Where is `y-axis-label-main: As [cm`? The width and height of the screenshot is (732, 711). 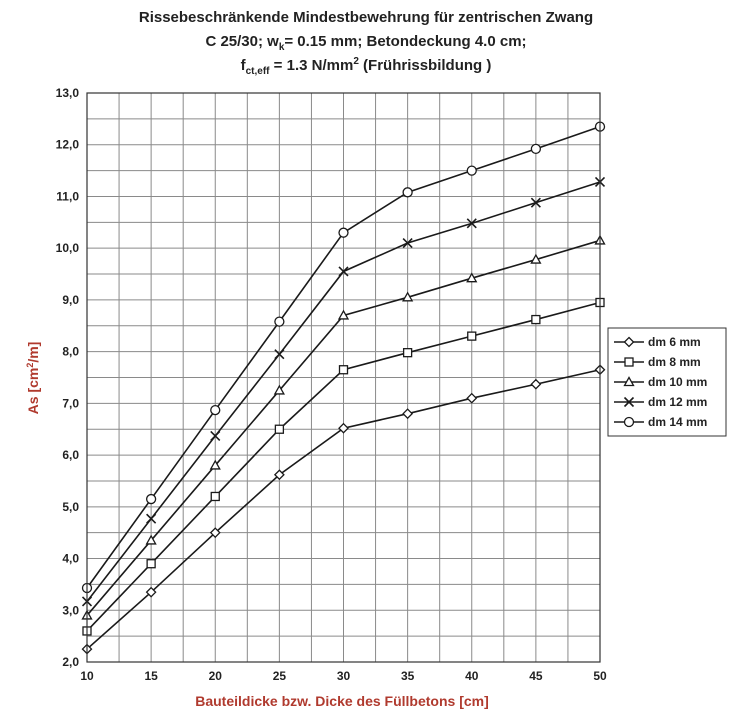 y-axis-label-main: As [cm is located at coordinates (33, 391).